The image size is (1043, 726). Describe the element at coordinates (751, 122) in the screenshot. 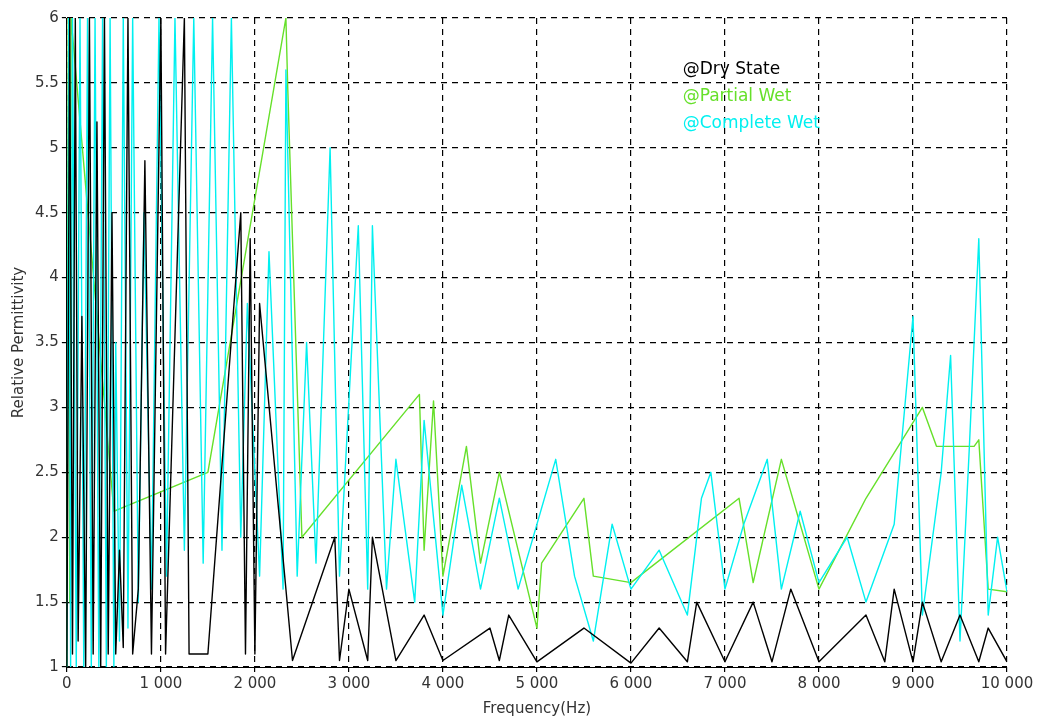

I see `text: @Complete Wet` at that location.